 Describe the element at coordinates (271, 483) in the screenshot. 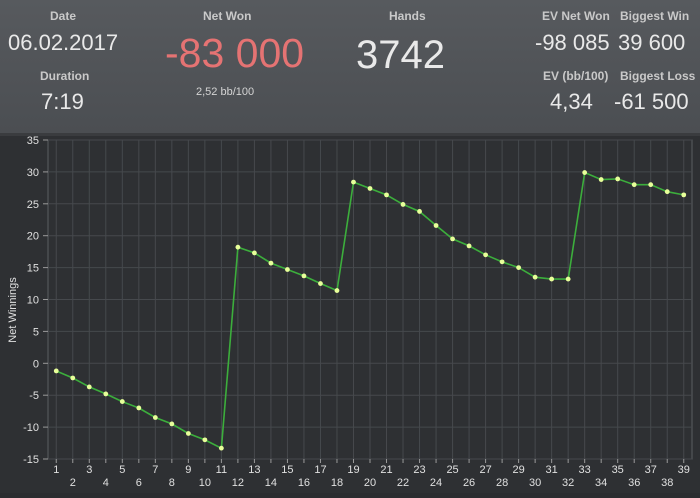

I see `x-tick-label: 14` at that location.